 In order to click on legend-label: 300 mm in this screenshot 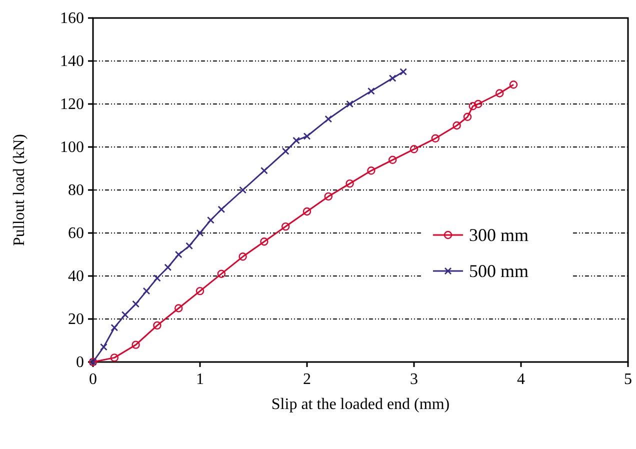, I will do `click(499, 235)`.